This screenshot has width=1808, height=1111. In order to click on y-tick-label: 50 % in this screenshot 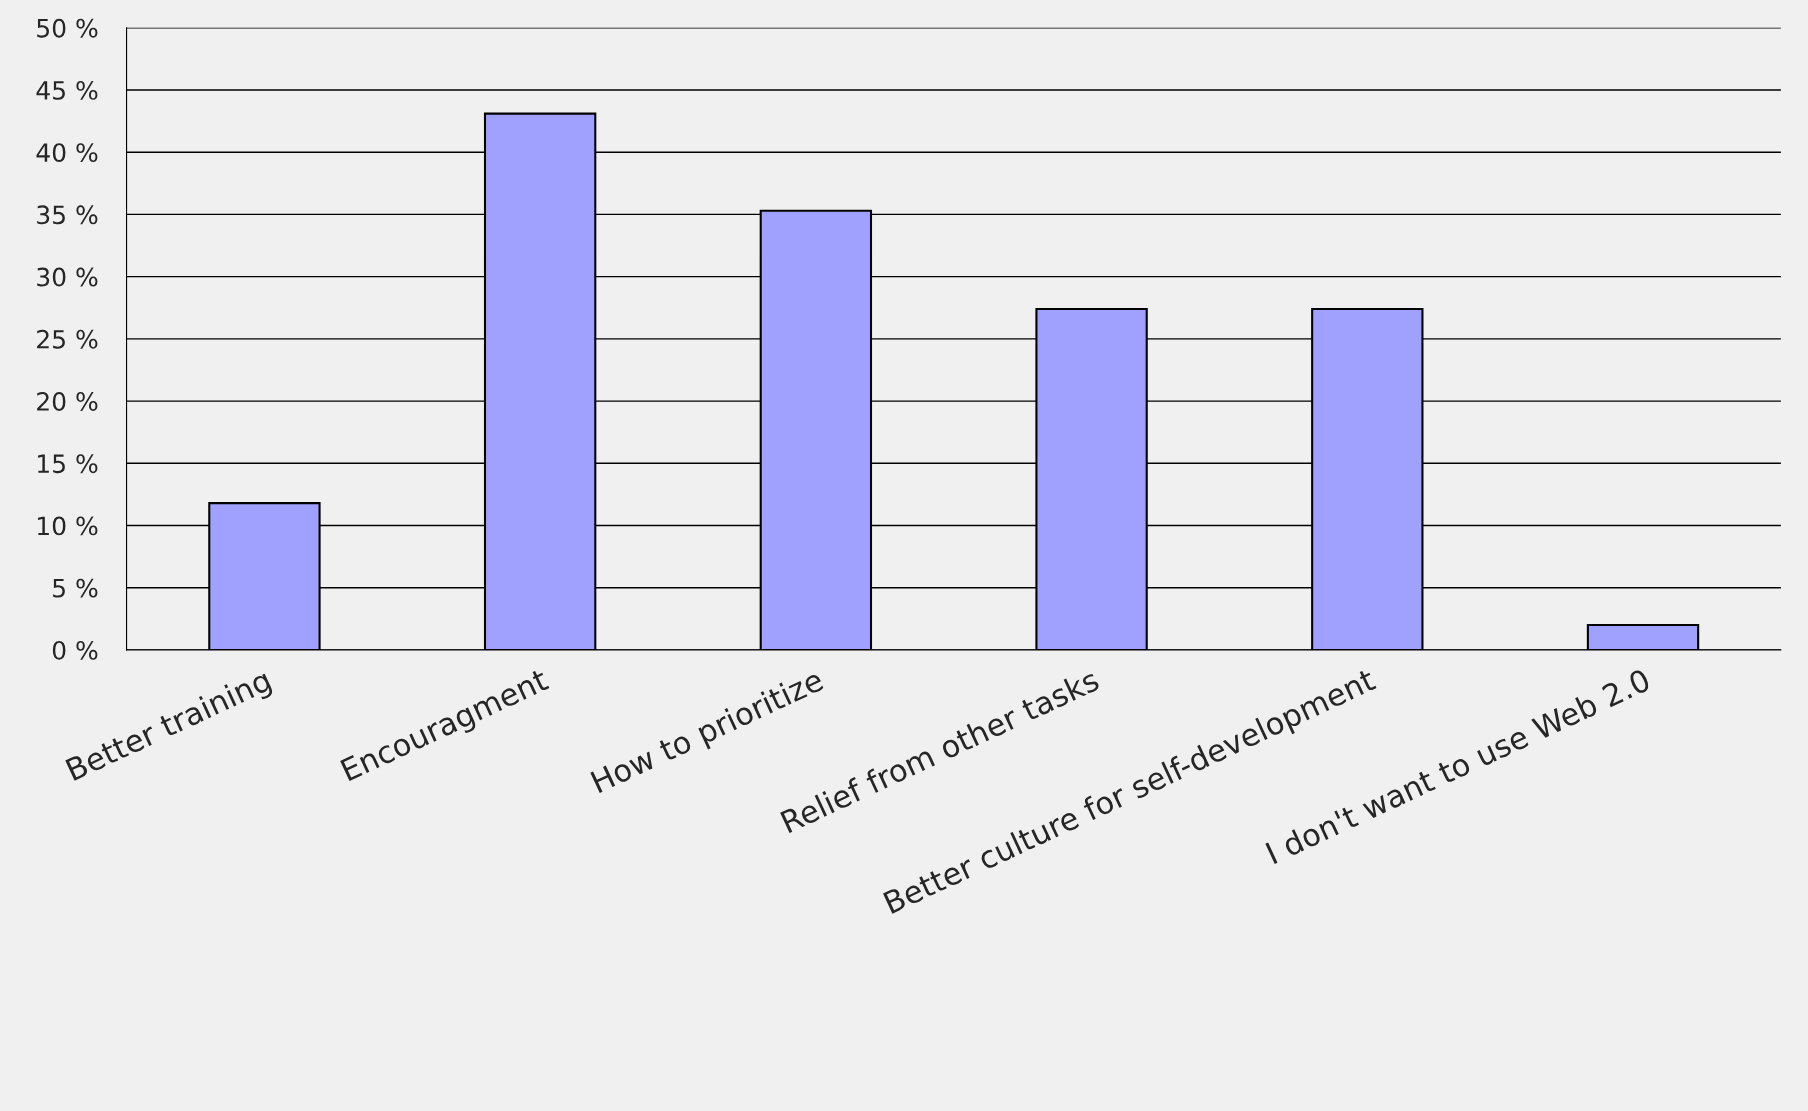, I will do `click(67, 28)`.